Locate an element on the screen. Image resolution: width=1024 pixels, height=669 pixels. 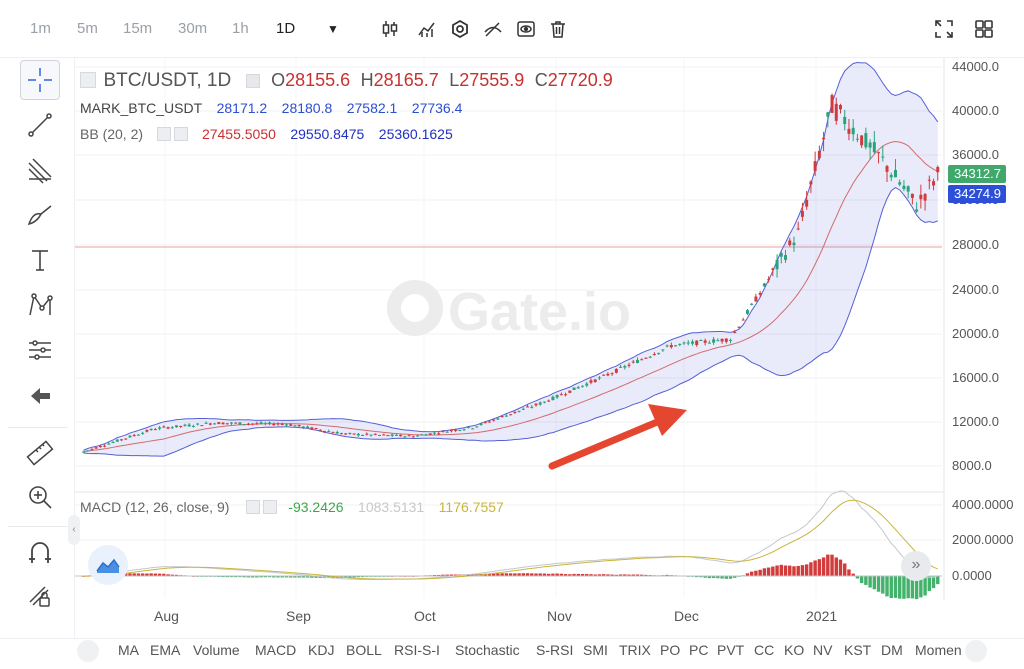
watermark-logo is located at coordinates (415, 308).